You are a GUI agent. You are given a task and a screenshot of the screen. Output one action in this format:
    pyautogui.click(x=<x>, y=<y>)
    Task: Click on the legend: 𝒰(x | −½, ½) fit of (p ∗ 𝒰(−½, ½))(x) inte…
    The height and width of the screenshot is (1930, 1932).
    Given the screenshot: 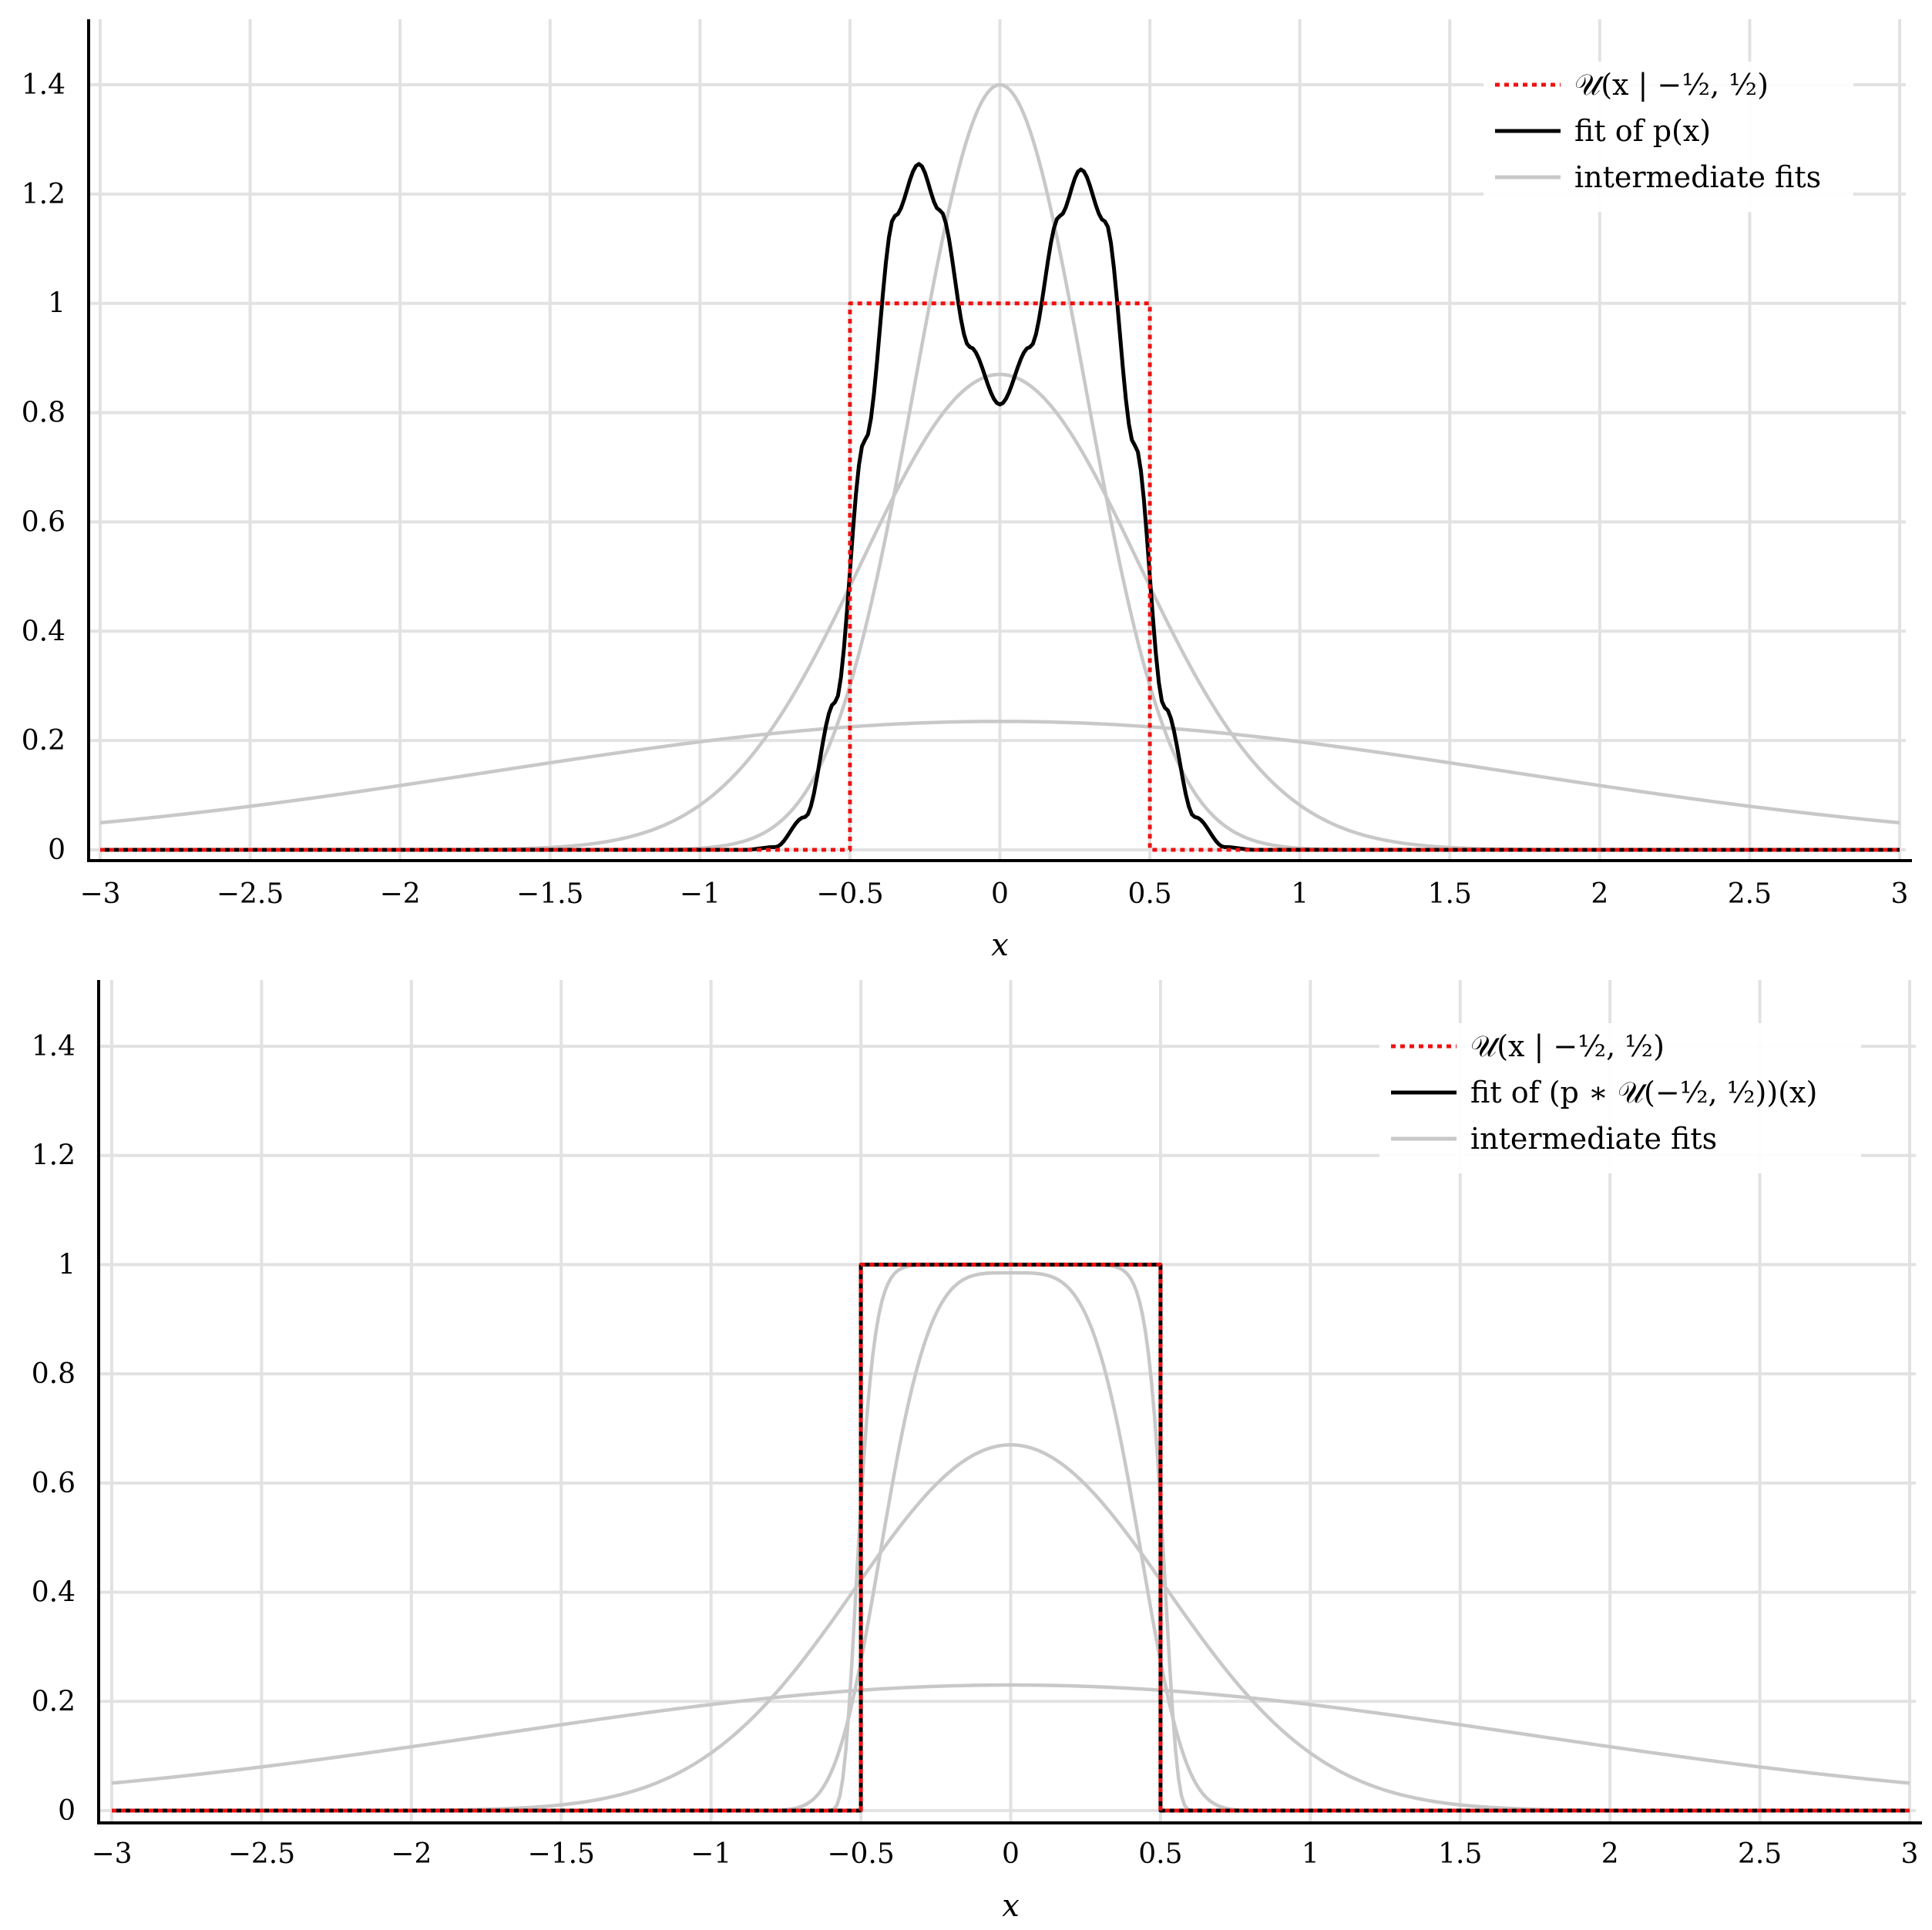 What is the action you would take?
    pyautogui.click(x=1620, y=1098)
    